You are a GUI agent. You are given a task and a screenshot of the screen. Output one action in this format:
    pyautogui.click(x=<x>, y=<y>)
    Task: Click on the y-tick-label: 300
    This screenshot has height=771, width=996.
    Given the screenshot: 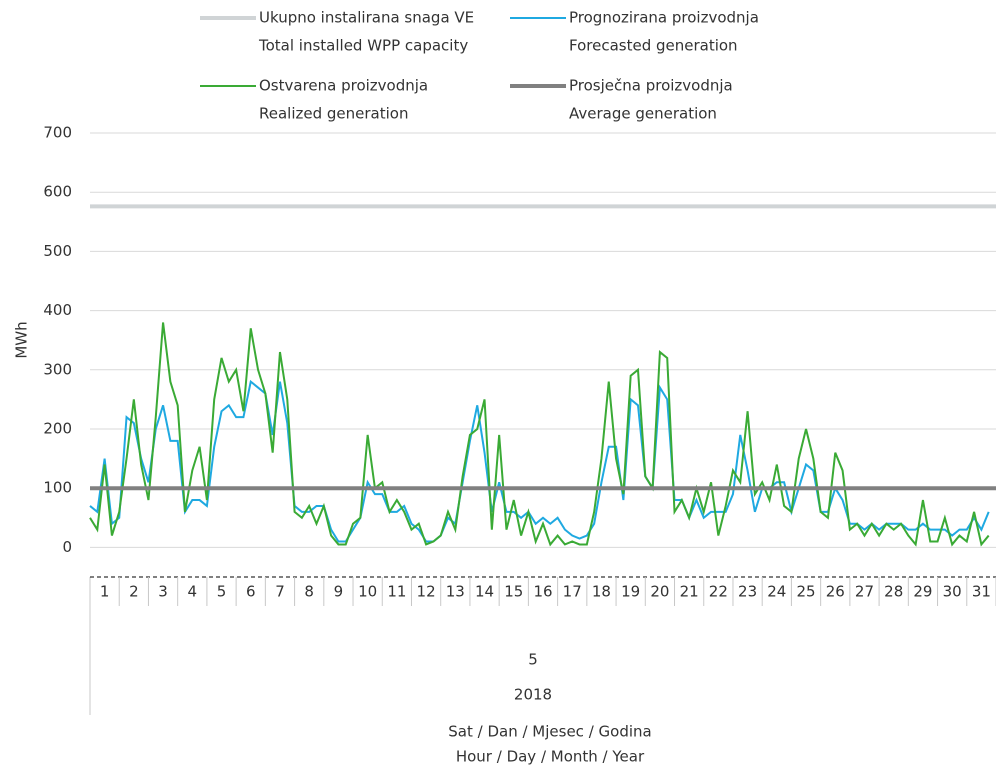 What is the action you would take?
    pyautogui.click(x=57, y=369)
    